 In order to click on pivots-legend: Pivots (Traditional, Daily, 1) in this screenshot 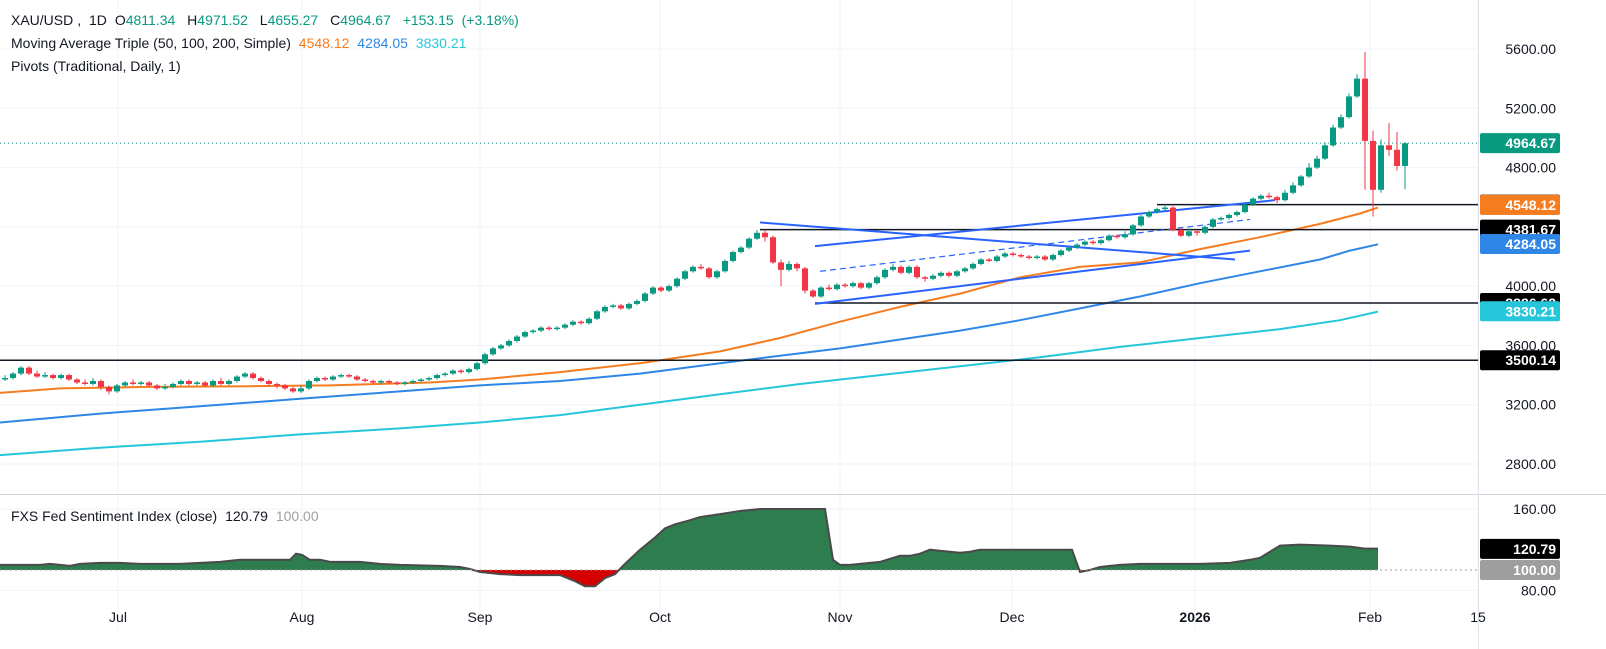, I will do `click(98, 66)`.